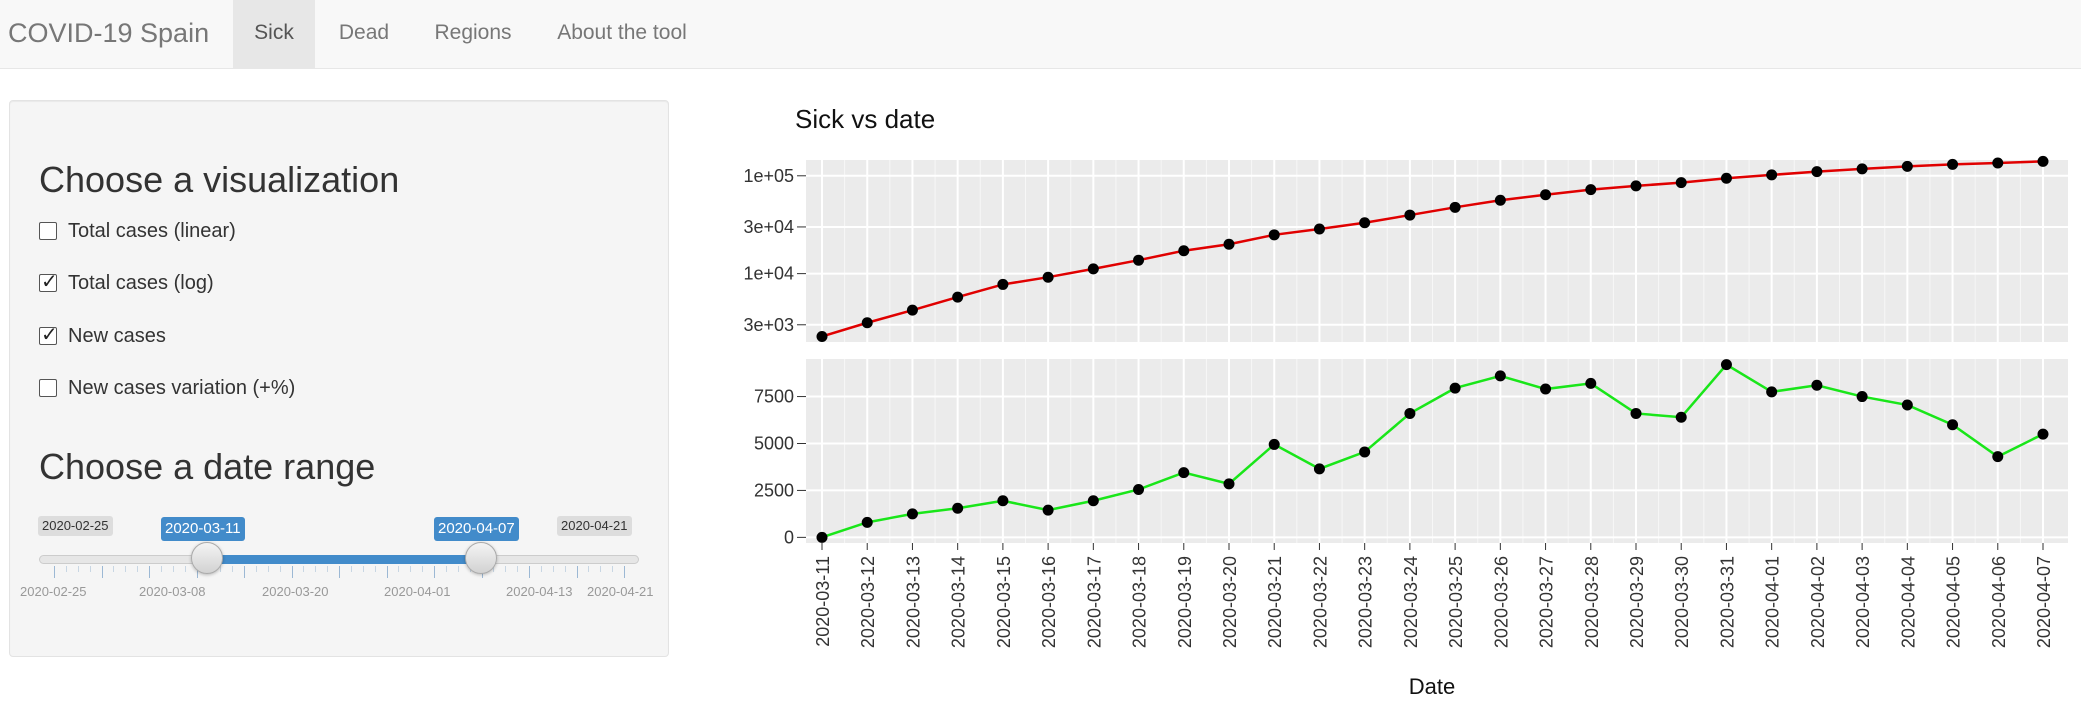 This screenshot has height=717, width=2081. I want to click on visualization-heading: Choose a visualization, so click(219, 179).